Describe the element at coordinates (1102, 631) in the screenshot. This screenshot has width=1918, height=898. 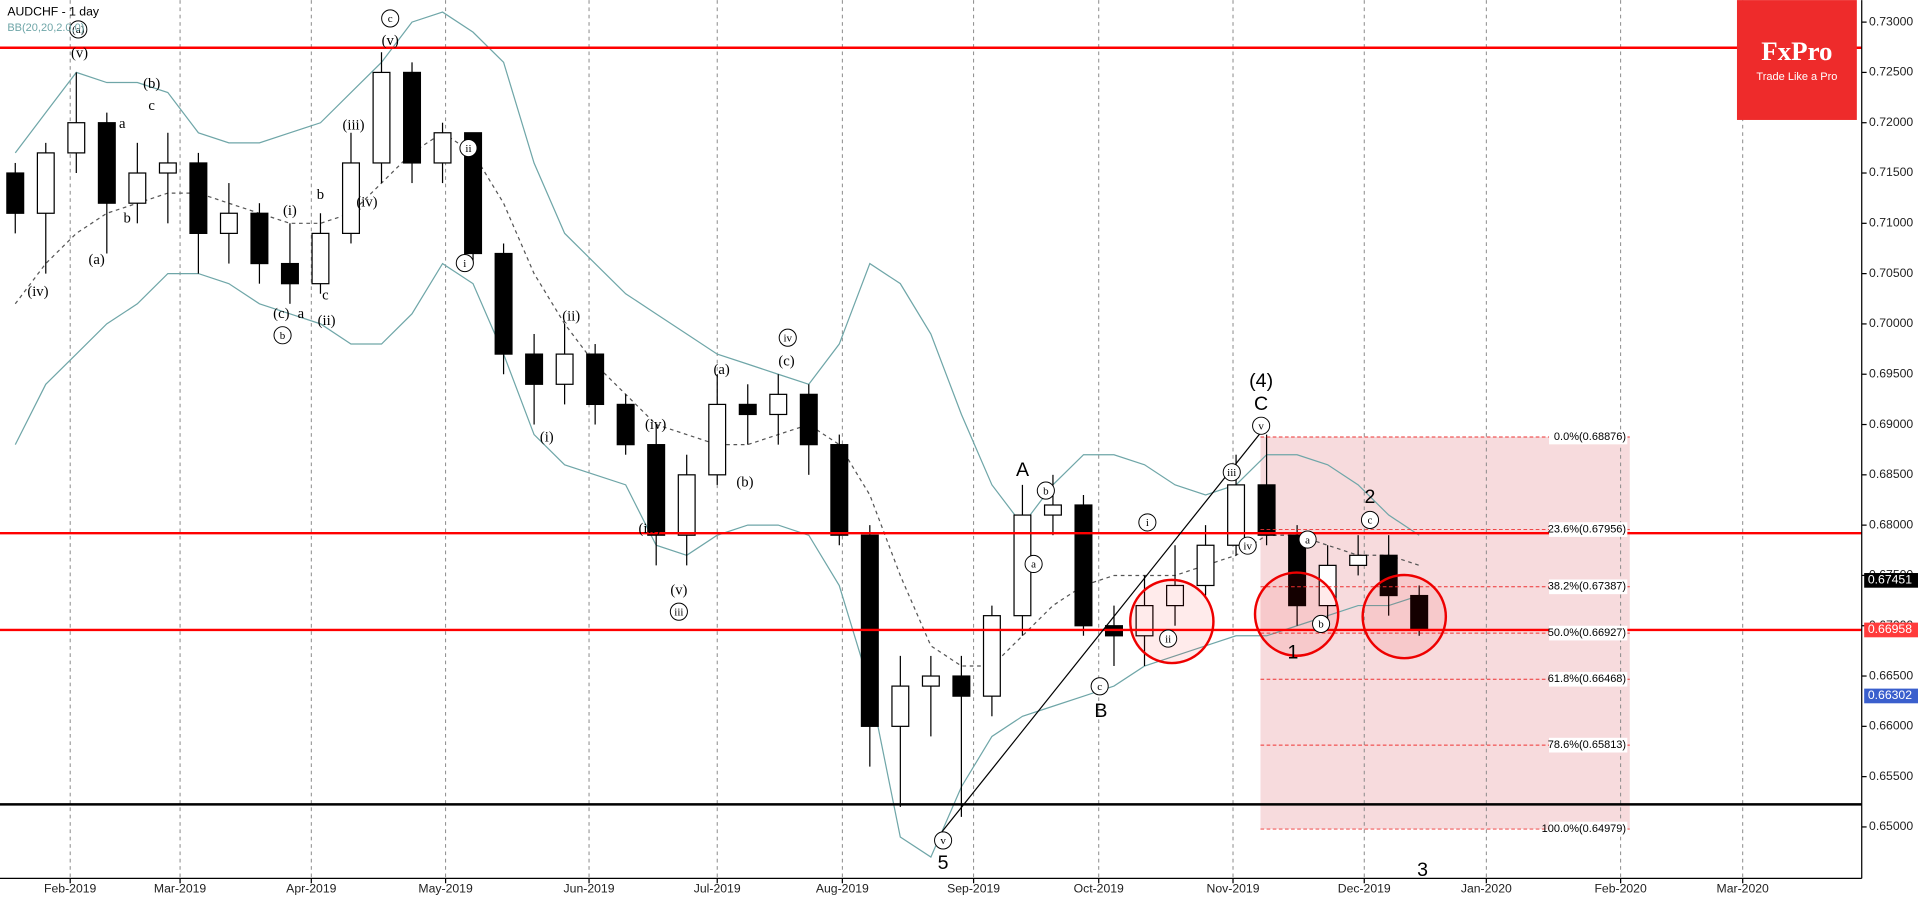
I see `trend-line` at that location.